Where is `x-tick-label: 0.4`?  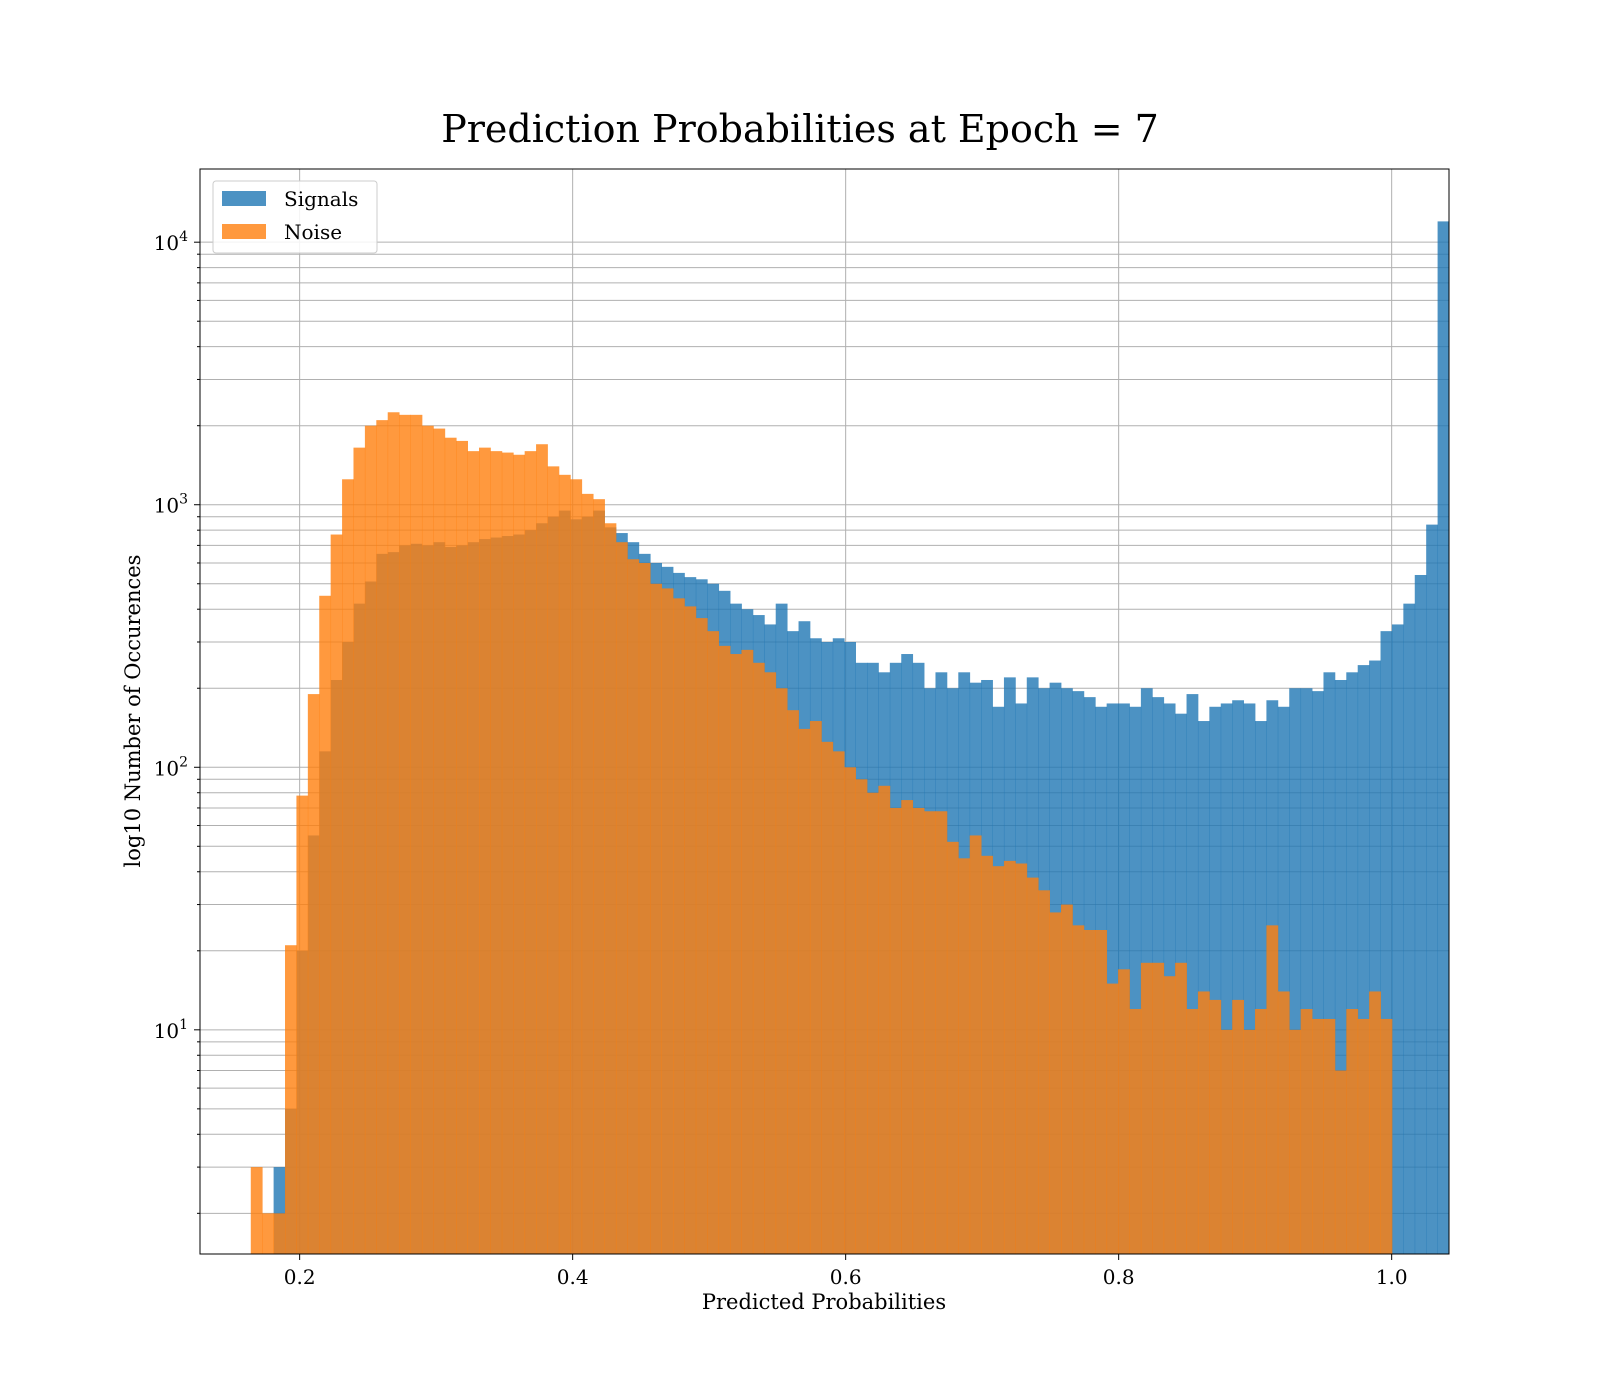 x-tick-label: 0.4 is located at coordinates (573, 1277).